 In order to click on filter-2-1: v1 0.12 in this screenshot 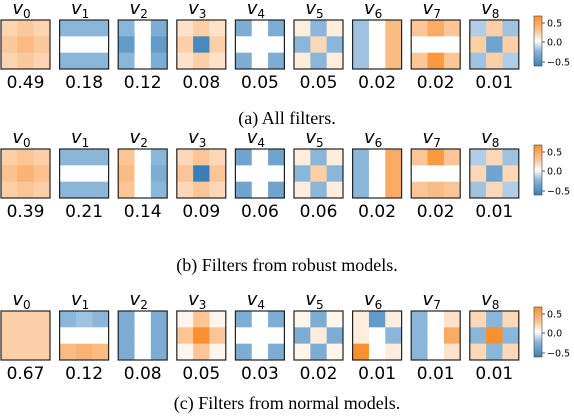, I will do `click(84, 336)`.